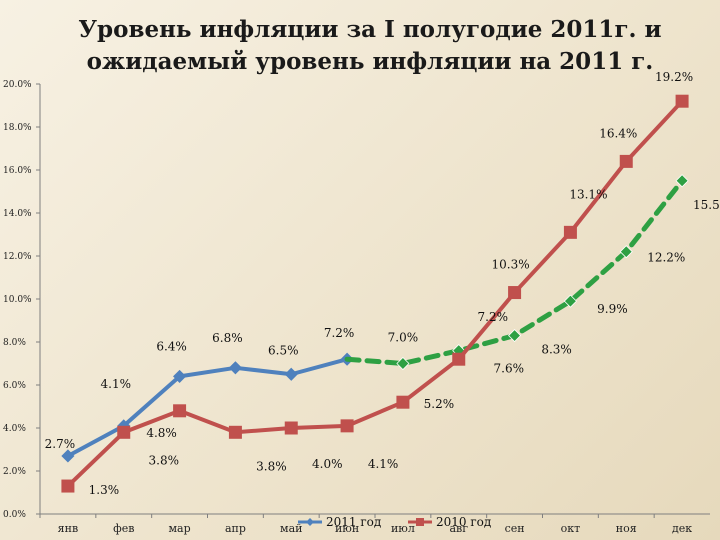 This screenshot has height=540, width=720. I want to click on series-1-data-label: 15.5%, so click(706, 205).